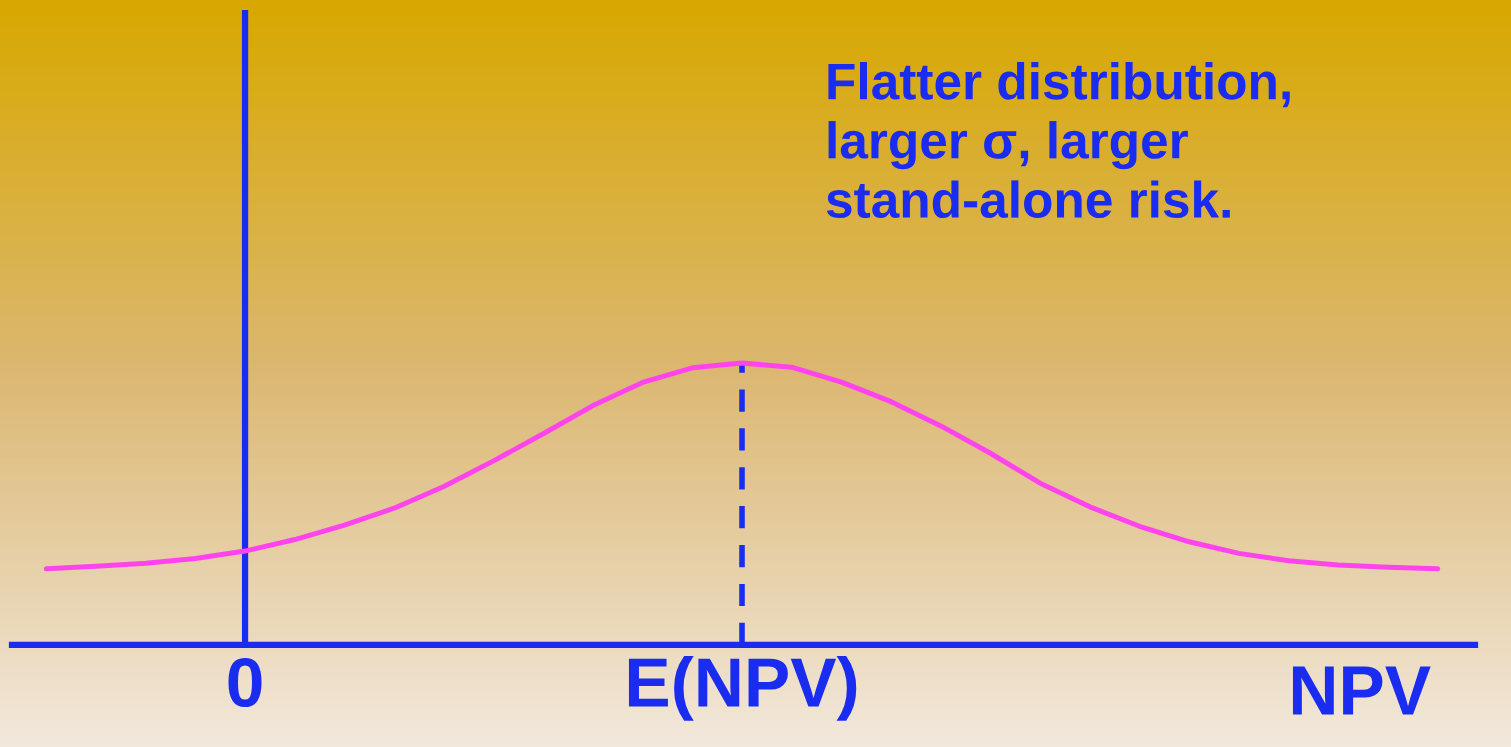 The image size is (1511, 747). Describe the element at coordinates (742, 688) in the screenshot. I see `x-tick-label: E(NPV)` at that location.